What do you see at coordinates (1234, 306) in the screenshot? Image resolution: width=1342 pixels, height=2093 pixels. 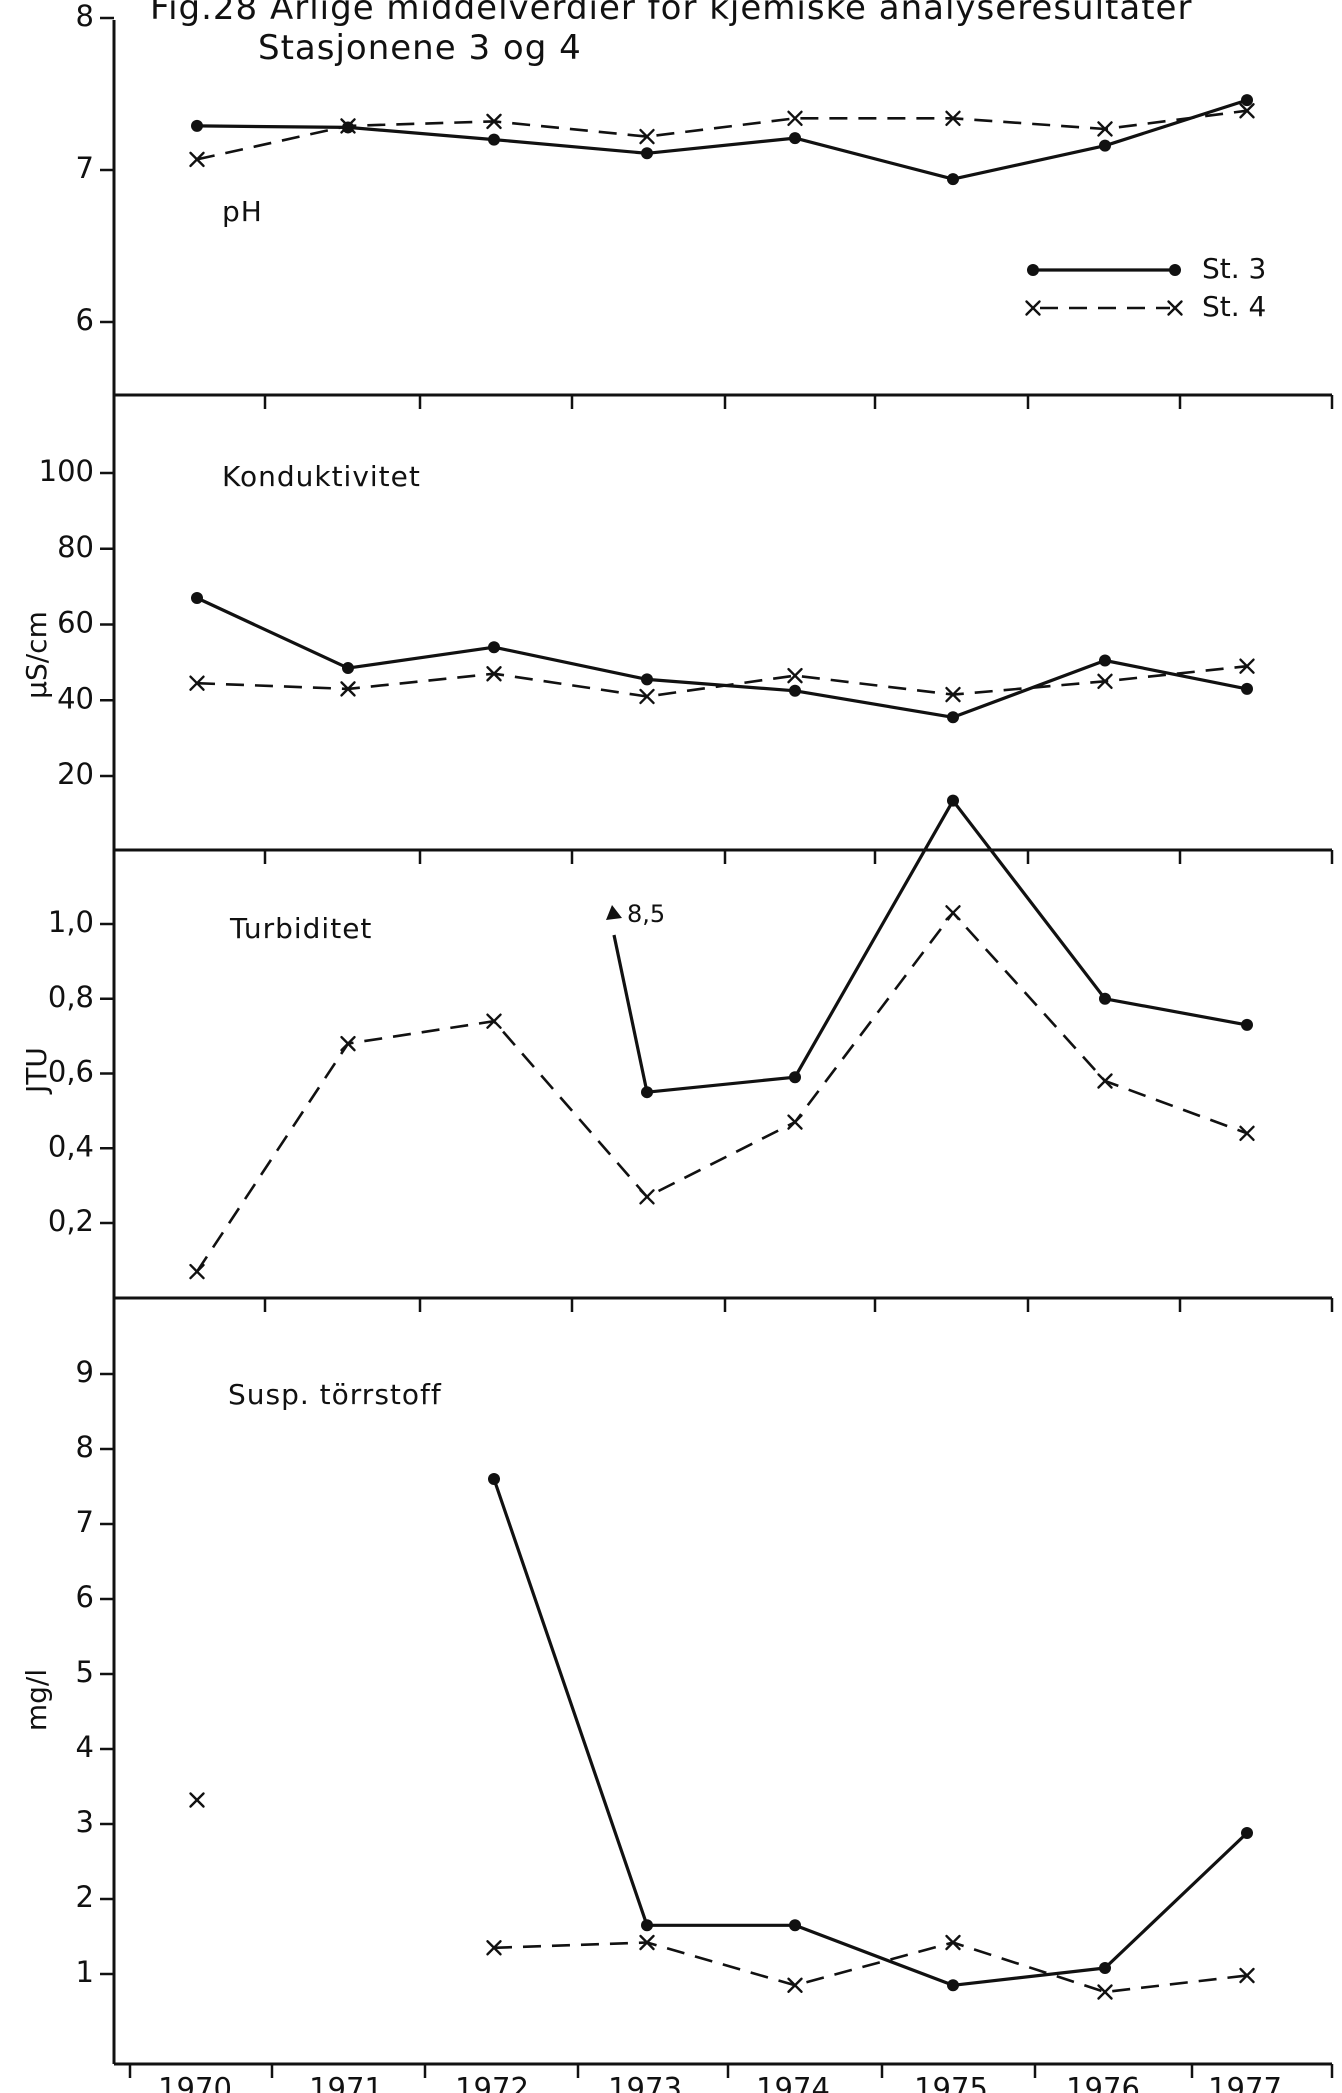 I see `legend-label-st4: St. 4` at bounding box center [1234, 306].